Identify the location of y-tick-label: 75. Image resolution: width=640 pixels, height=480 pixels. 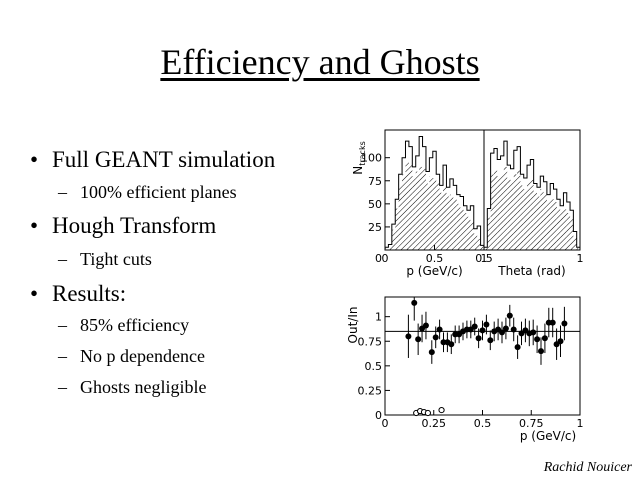
(375, 181).